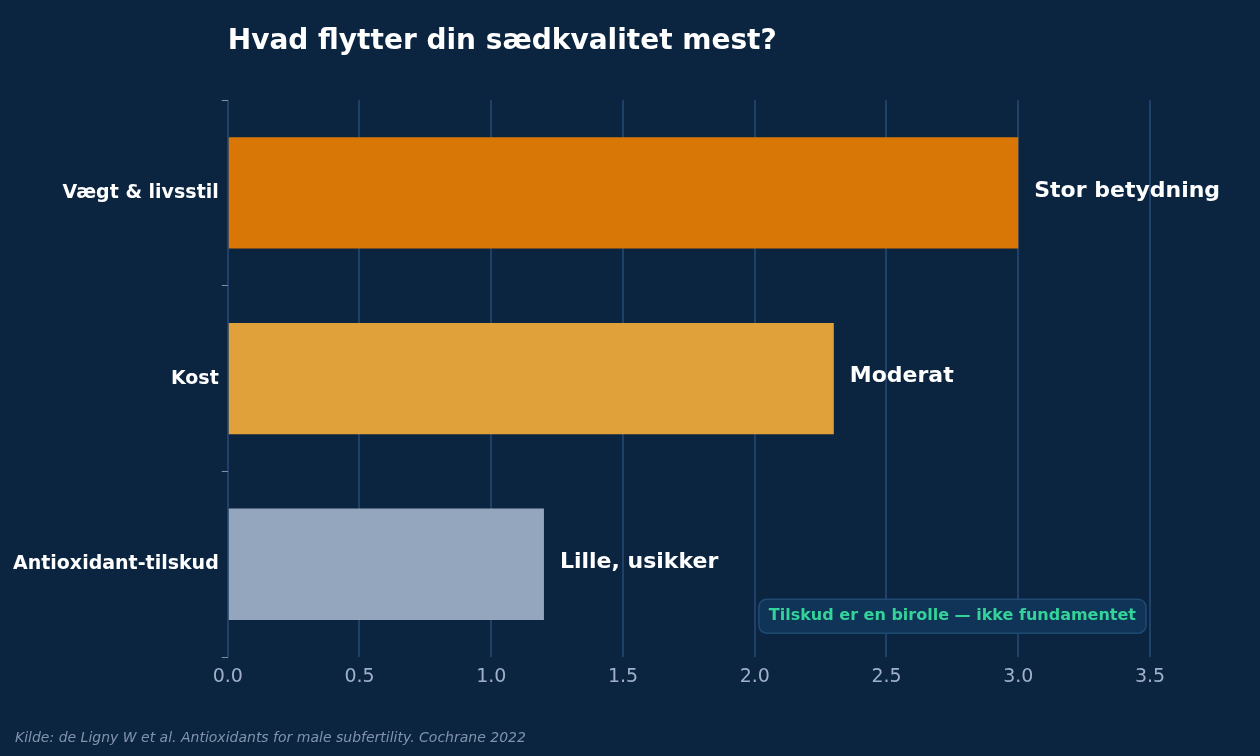 This screenshot has width=1260, height=756. I want to click on x-tick-label: 1.0, so click(491, 674).